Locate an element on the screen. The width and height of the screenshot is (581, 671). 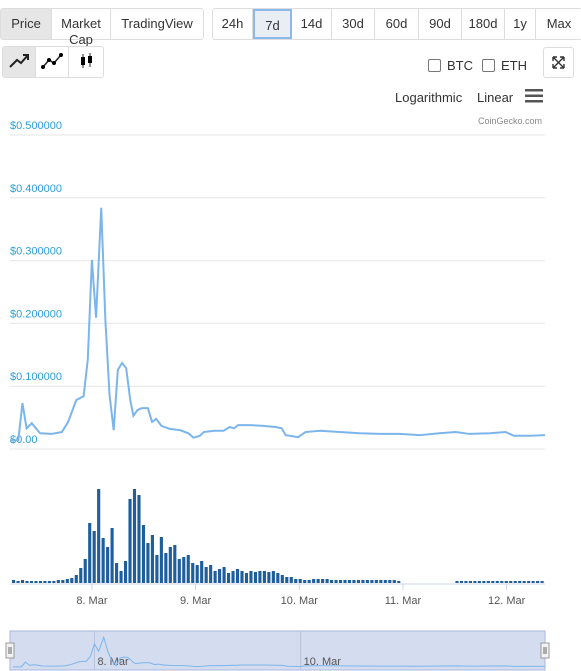
y-tick-label: $0.100000 is located at coordinates (36, 377).